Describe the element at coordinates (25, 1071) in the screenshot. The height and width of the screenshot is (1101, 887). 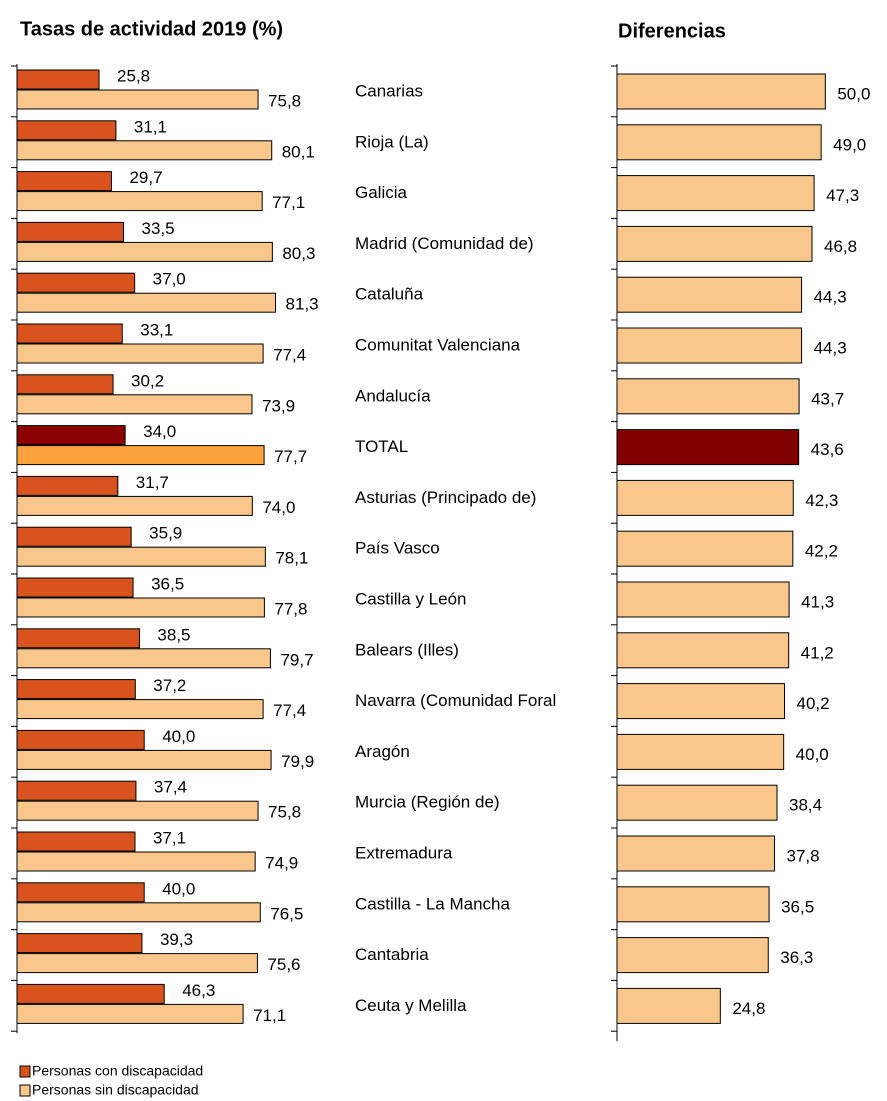
I see `legend-swatch` at that location.